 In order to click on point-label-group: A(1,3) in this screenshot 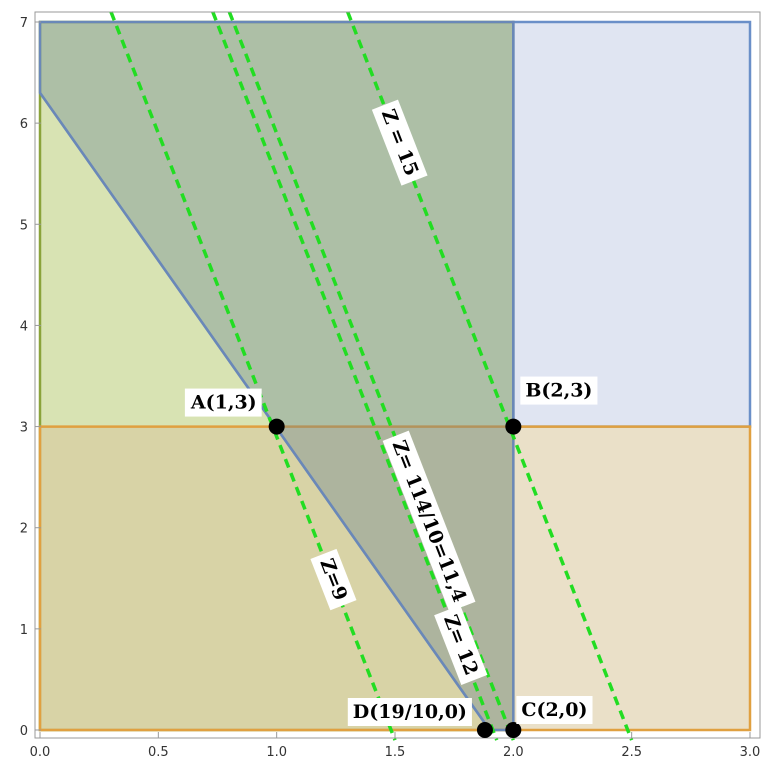, I will do `click(223, 402)`.